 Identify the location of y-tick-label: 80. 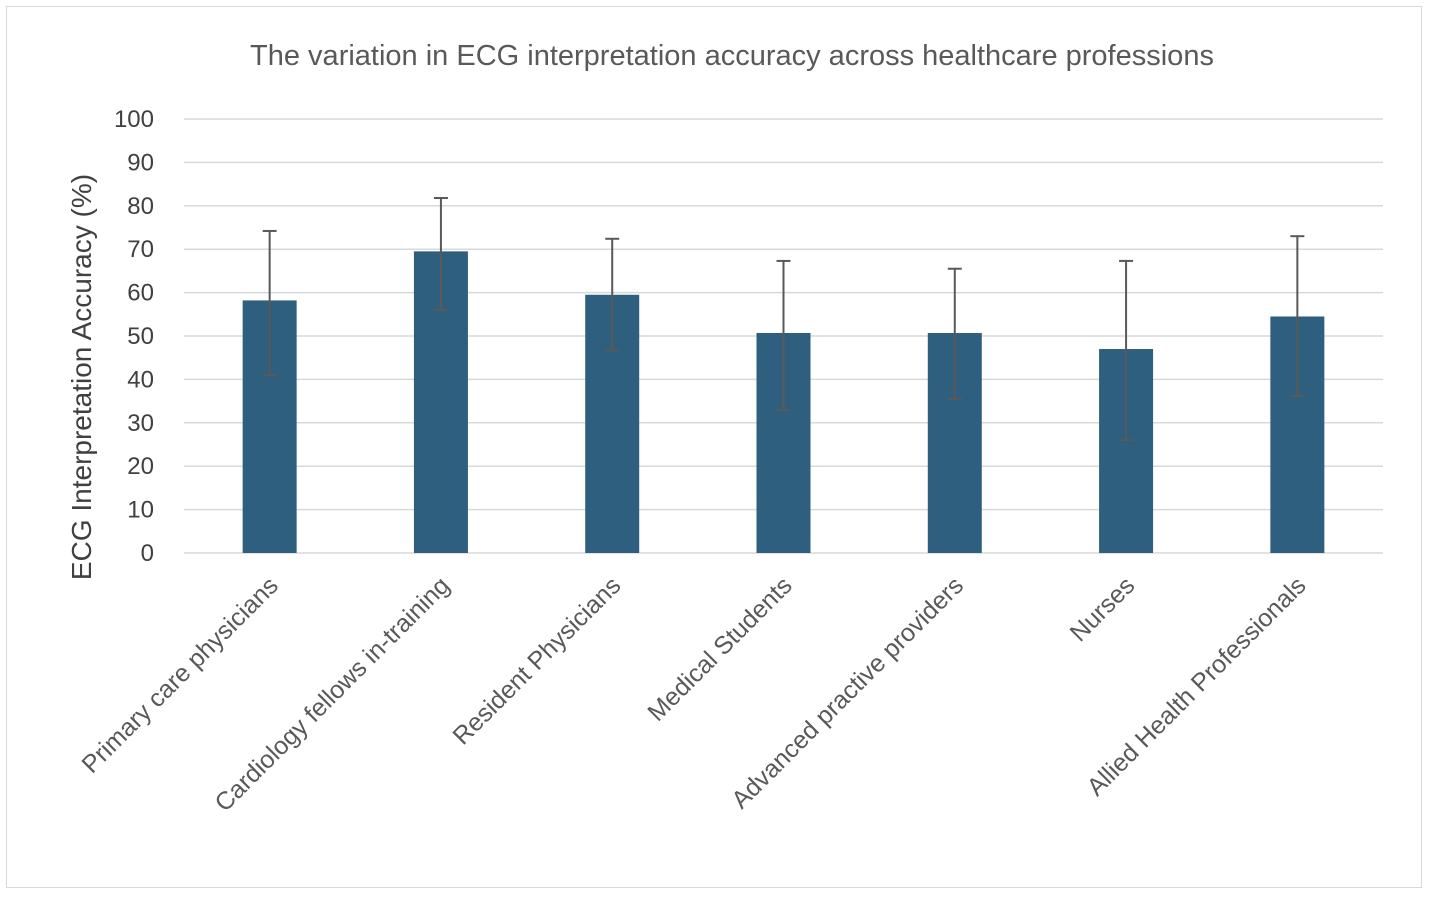
(140, 206).